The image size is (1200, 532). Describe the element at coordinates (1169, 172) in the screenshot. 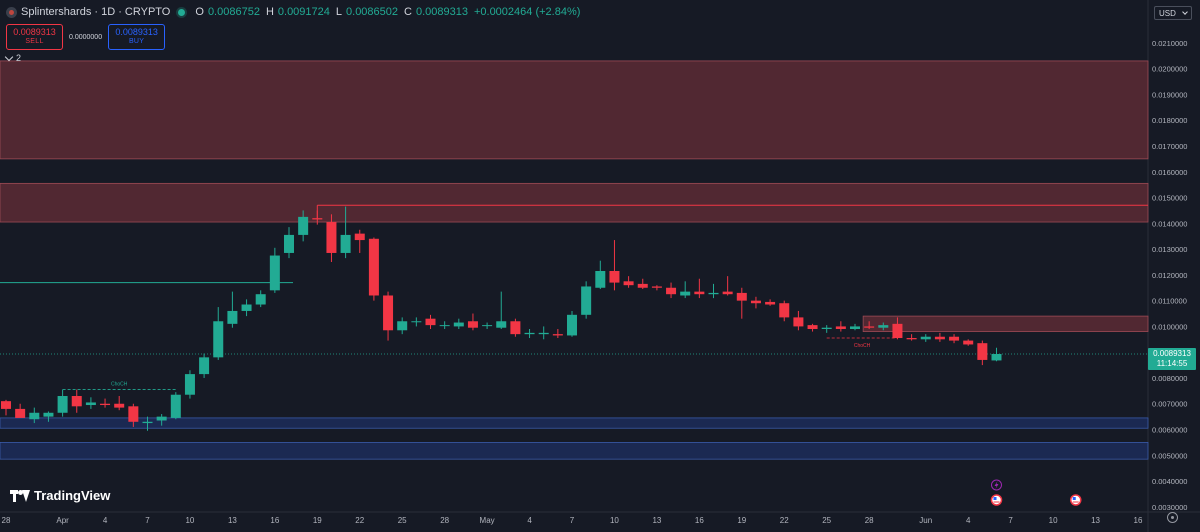

I see `price-tick-label: 0.0160000` at that location.